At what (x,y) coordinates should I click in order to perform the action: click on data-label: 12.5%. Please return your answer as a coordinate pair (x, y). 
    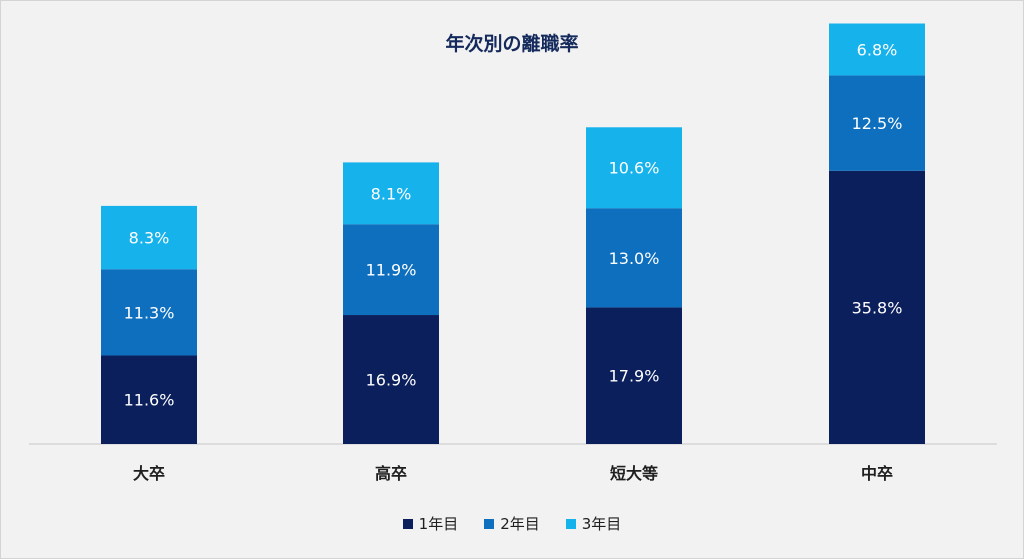
    Looking at the image, I should click on (877, 123).